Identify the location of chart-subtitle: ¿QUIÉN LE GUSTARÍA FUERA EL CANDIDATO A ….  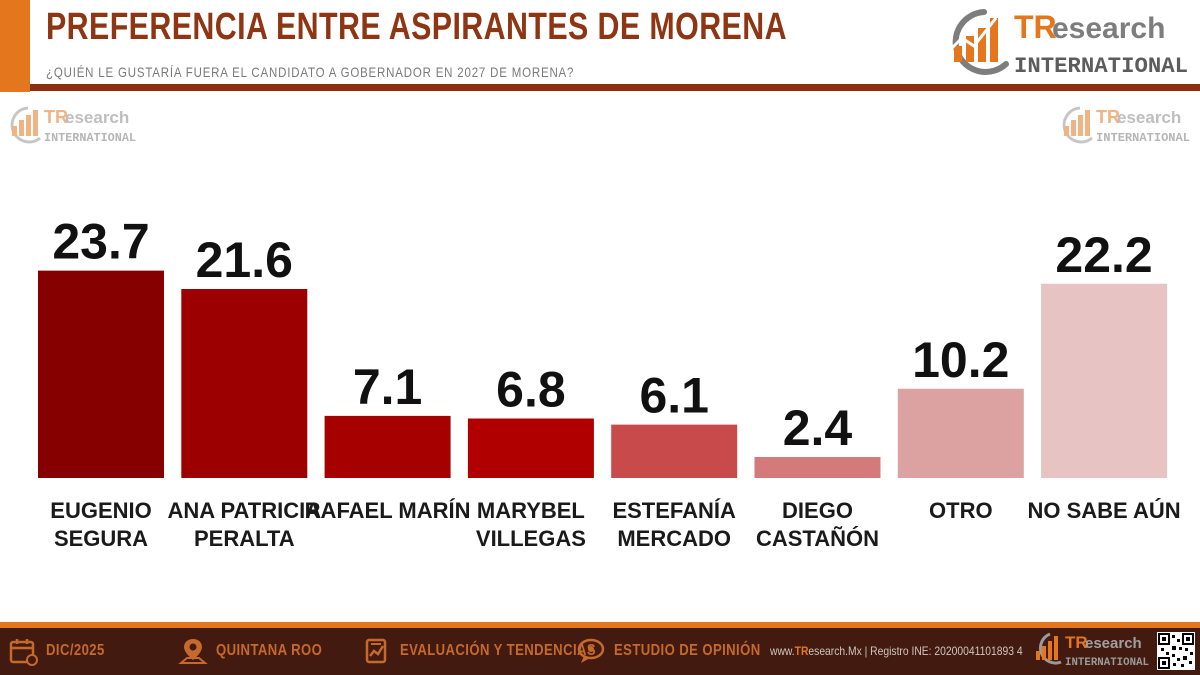
(310, 72).